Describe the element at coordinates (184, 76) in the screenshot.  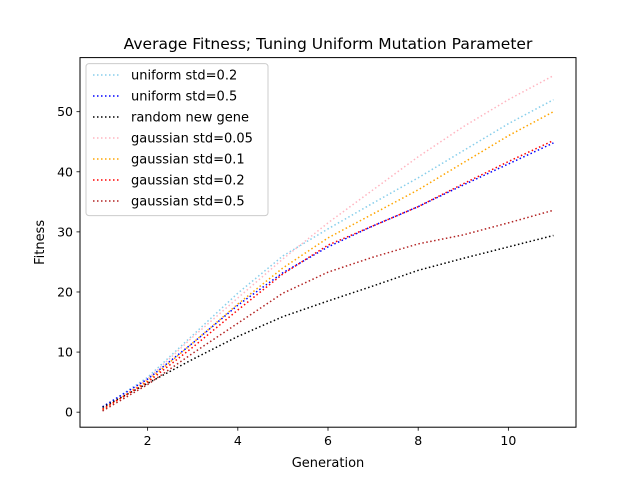
I see `legend-label-0: uniform std=0.2` at that location.